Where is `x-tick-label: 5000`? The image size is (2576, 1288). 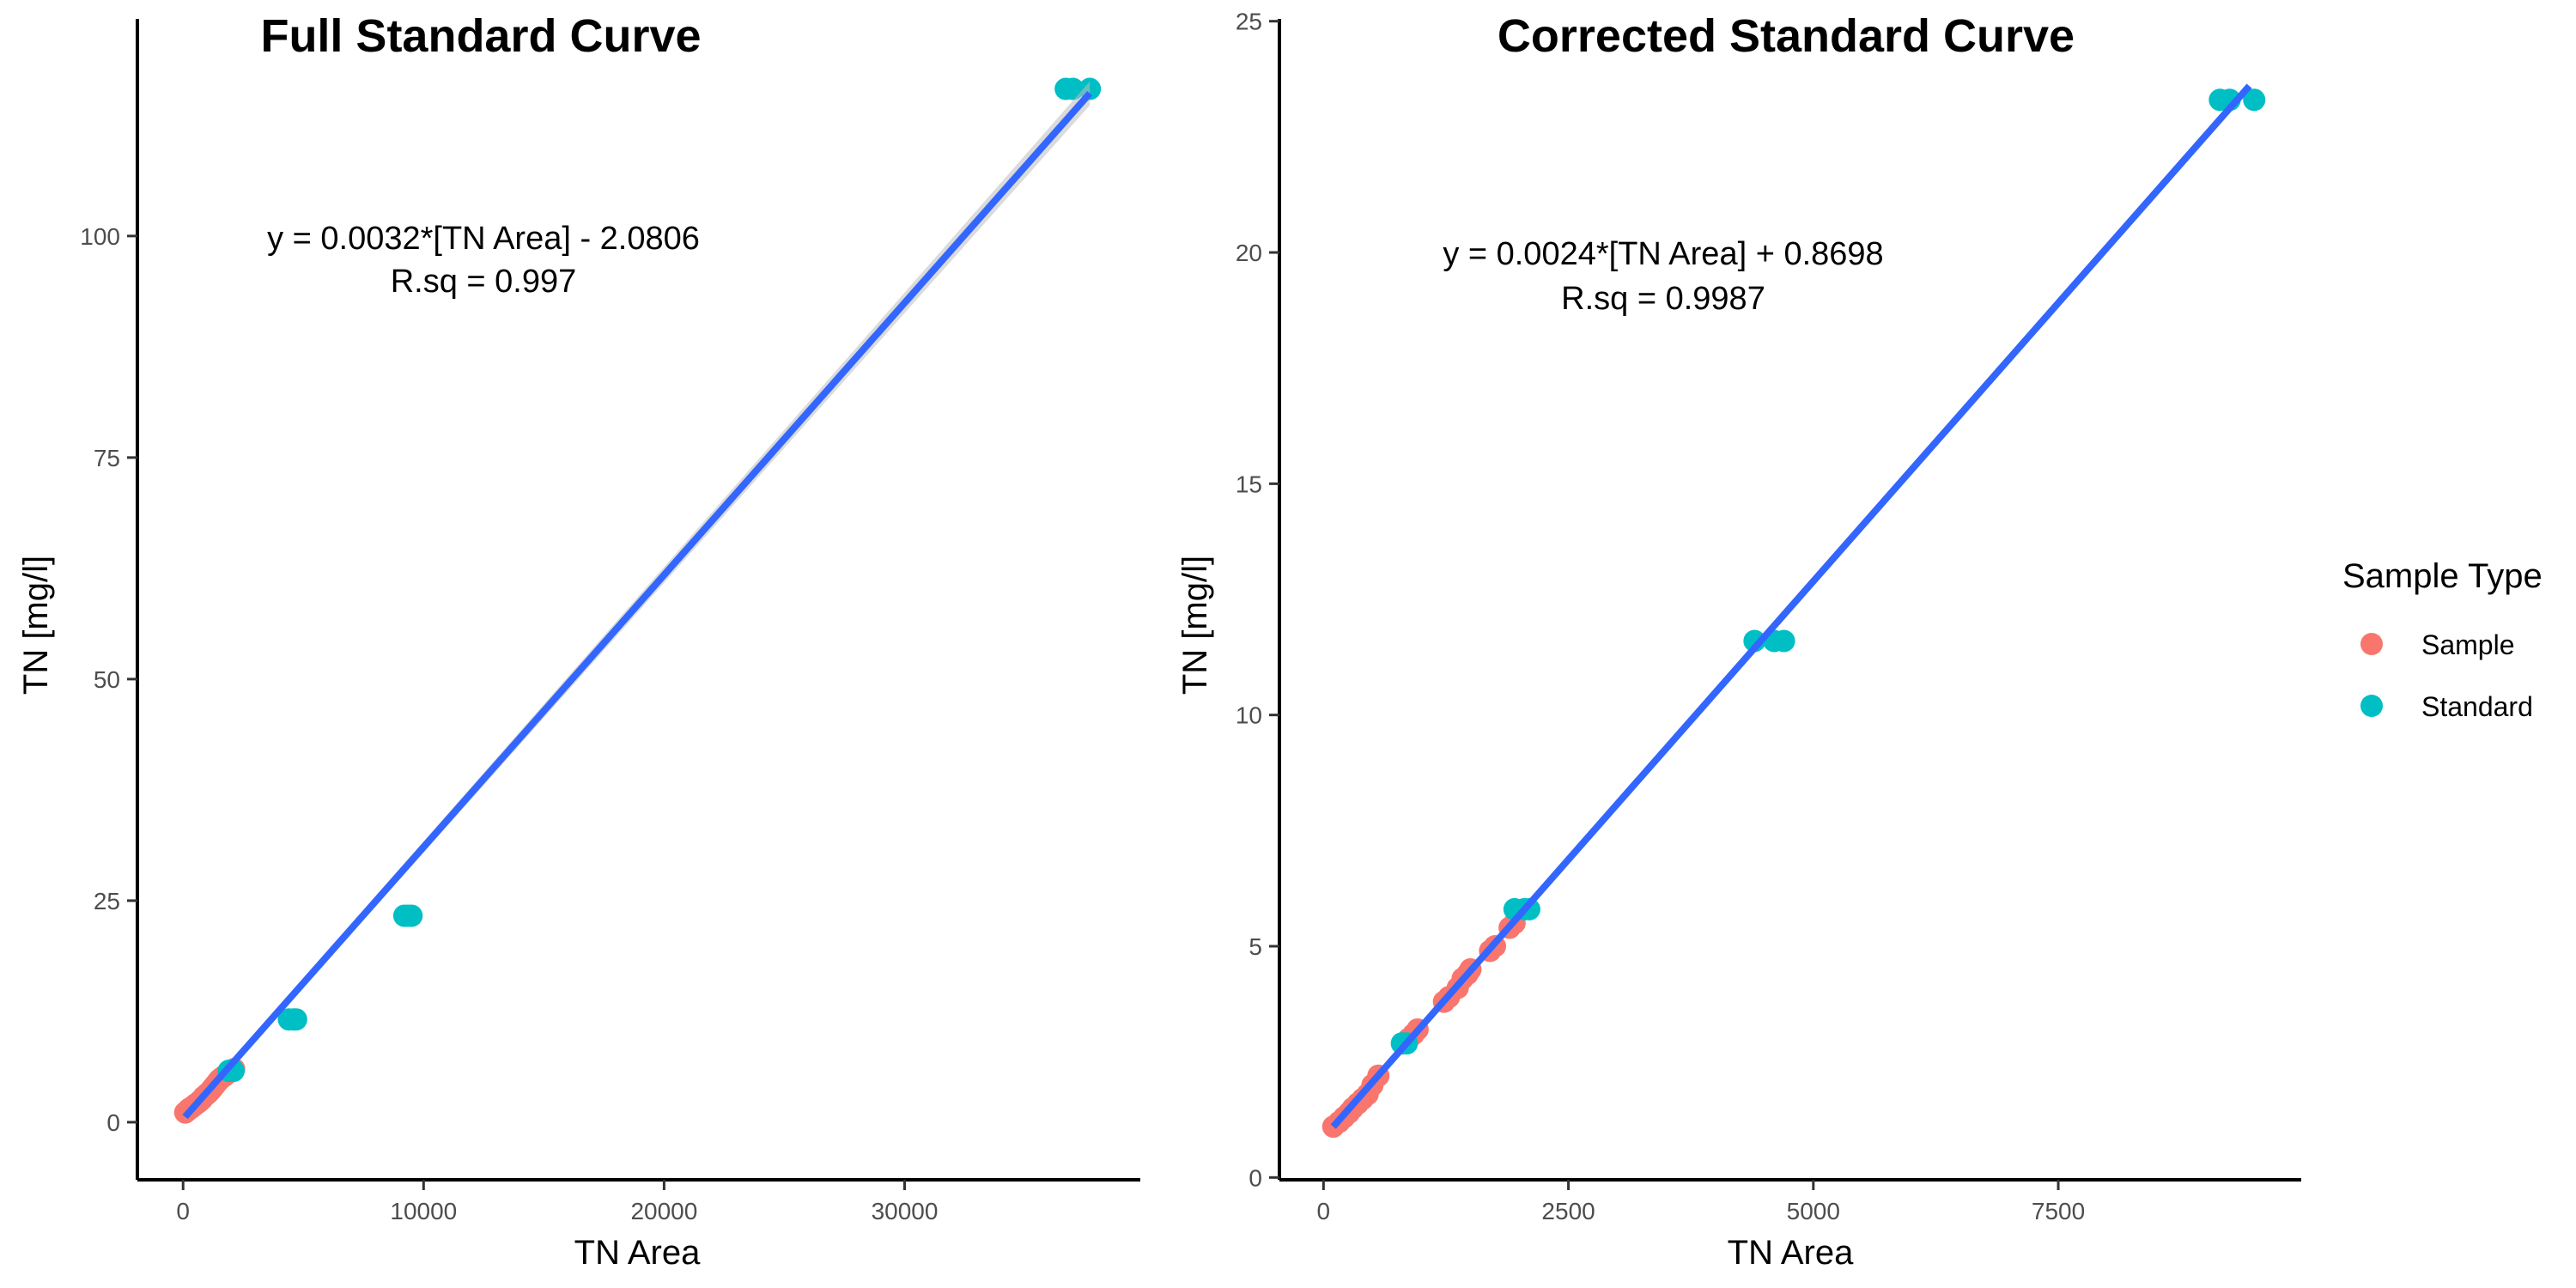 x-tick-label: 5000 is located at coordinates (1814, 1211).